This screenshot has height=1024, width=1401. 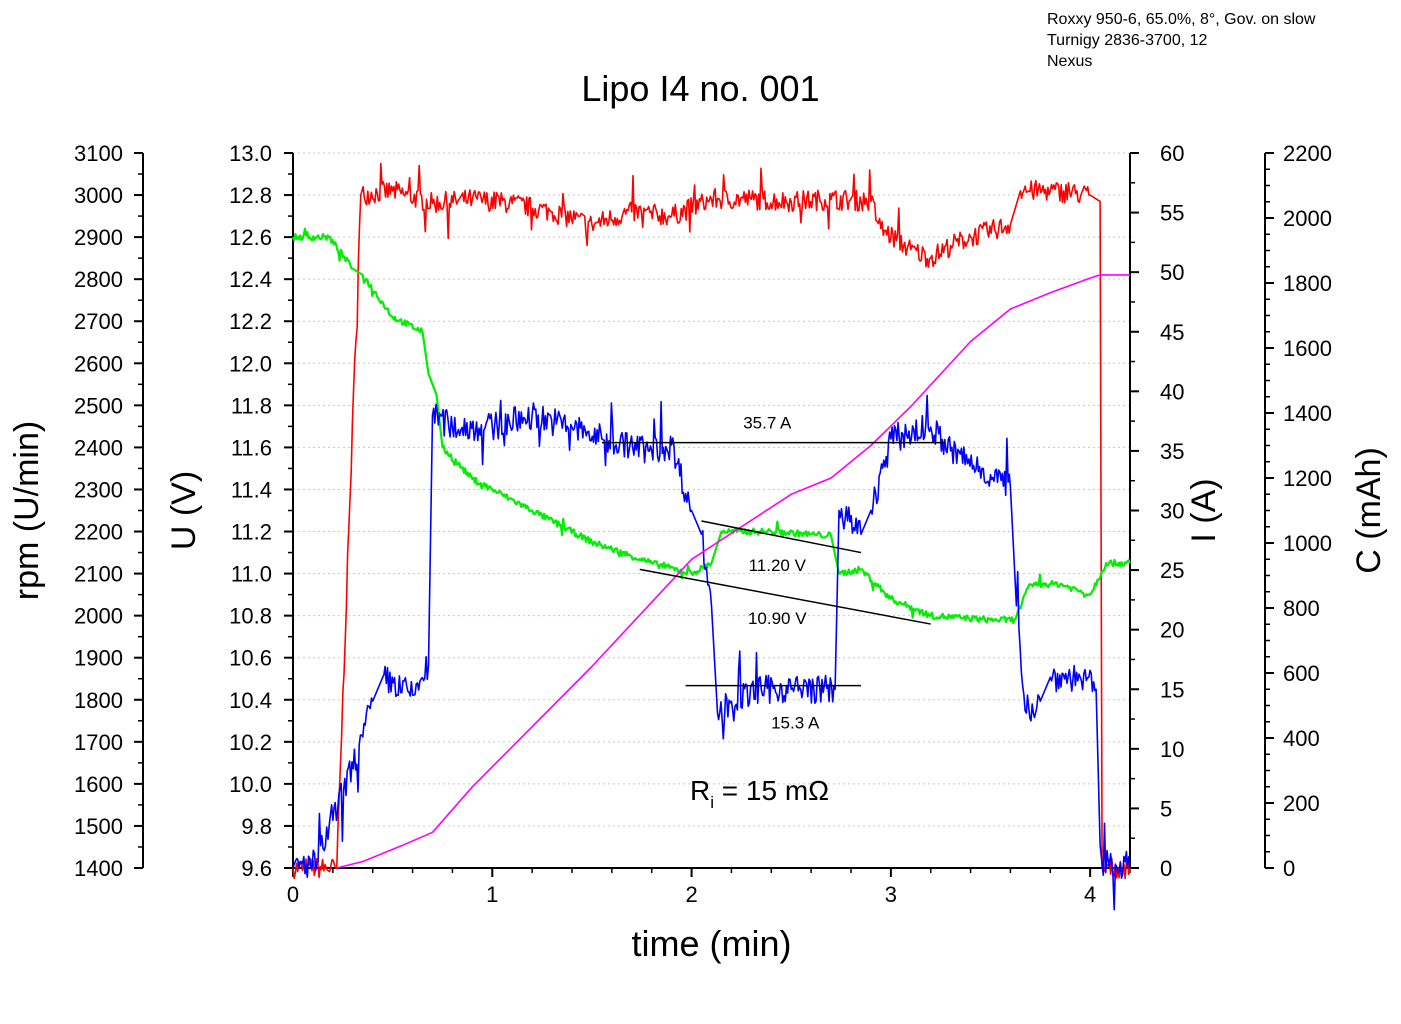 I want to click on capacity-tick-label: 1600, so click(x=1307, y=348).